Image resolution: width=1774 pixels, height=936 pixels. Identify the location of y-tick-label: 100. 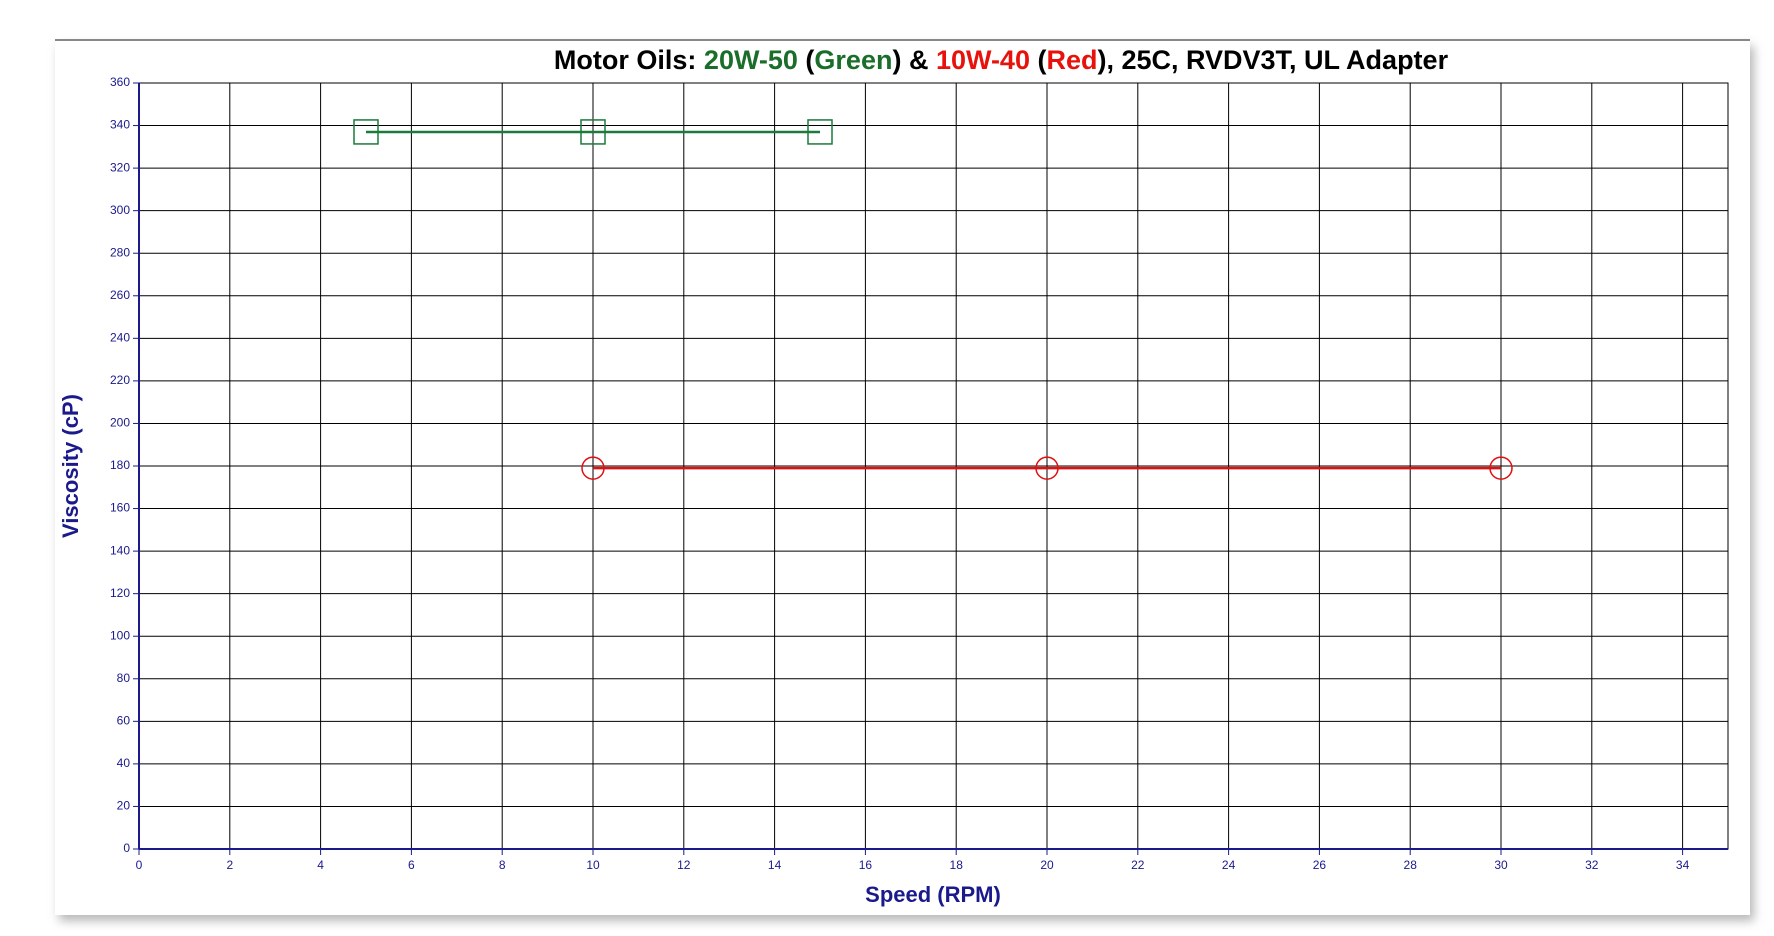
(120, 635).